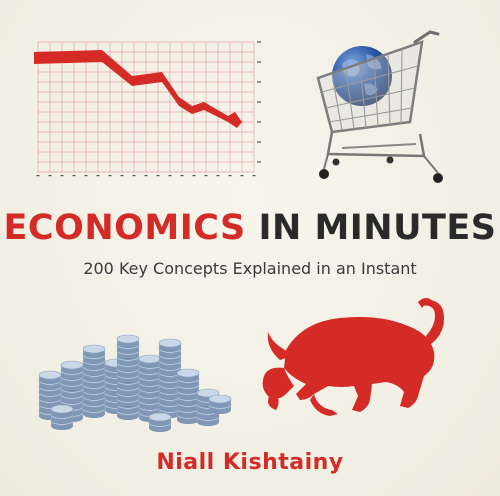 The width and height of the screenshot is (500, 496). Describe the element at coordinates (250, 228) in the screenshot. I see `book-title: ECONOMICS IN MINUTES` at that location.